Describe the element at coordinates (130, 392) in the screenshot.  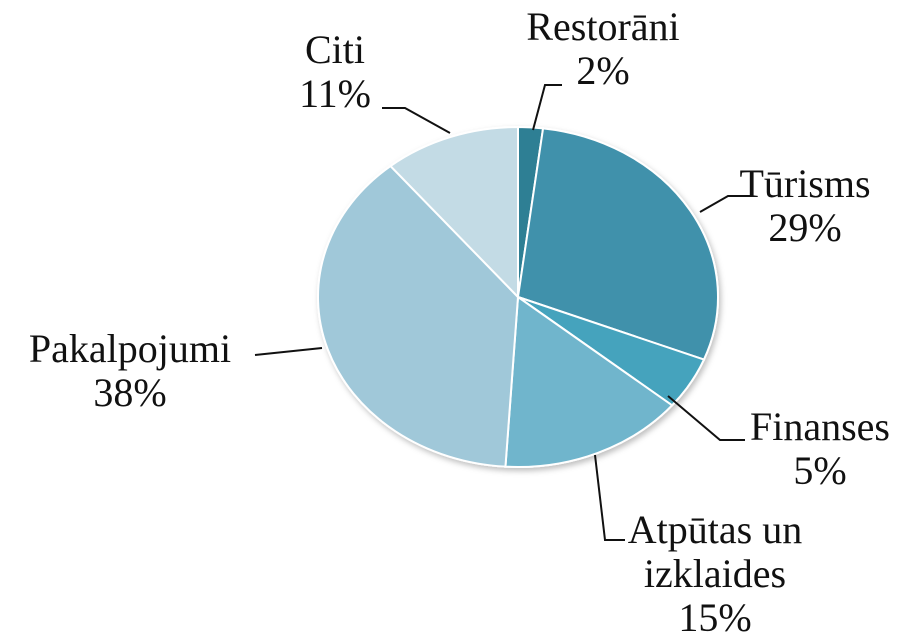
I see `value-label: 38%` at that location.